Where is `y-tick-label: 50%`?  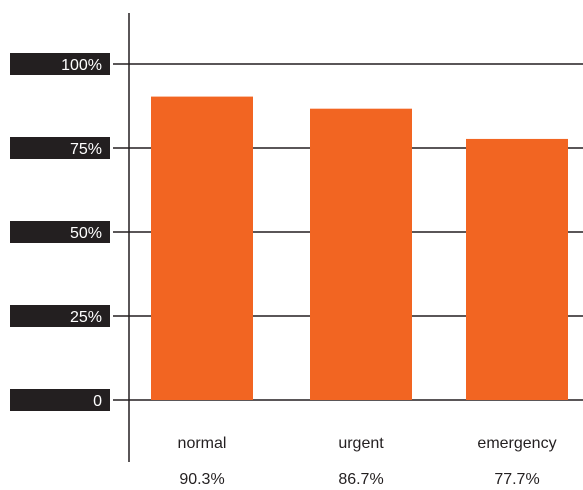 y-tick-label: 50% is located at coordinates (86, 233).